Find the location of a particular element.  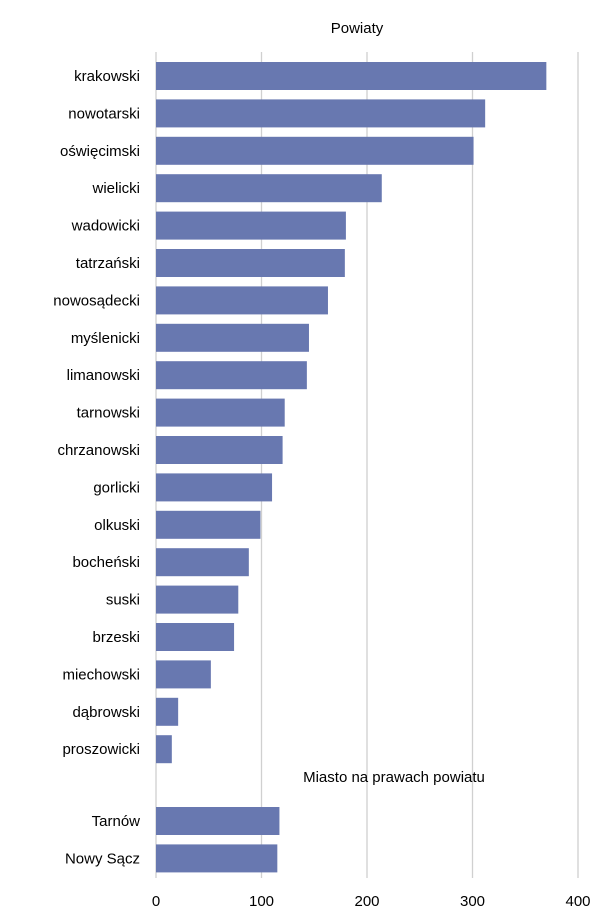

category-label: miechowski is located at coordinates (101, 674).